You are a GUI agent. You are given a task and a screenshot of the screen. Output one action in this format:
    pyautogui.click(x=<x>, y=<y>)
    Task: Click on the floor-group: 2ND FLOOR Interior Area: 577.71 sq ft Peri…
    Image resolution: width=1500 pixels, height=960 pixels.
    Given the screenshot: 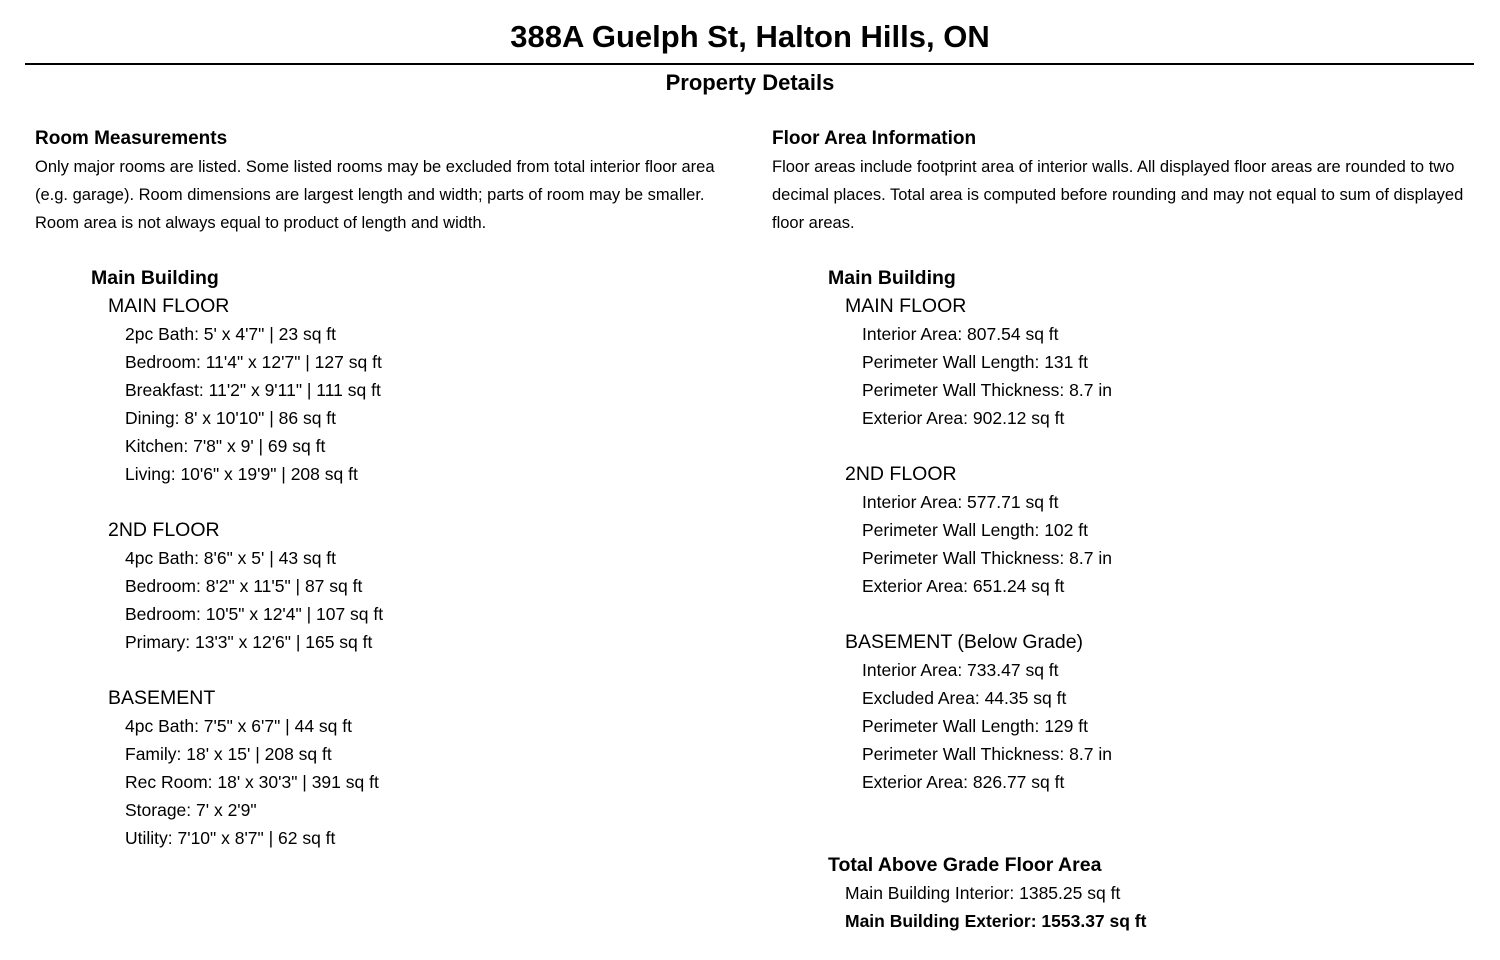 What is the action you would take?
    pyautogui.click(x=1164, y=530)
    